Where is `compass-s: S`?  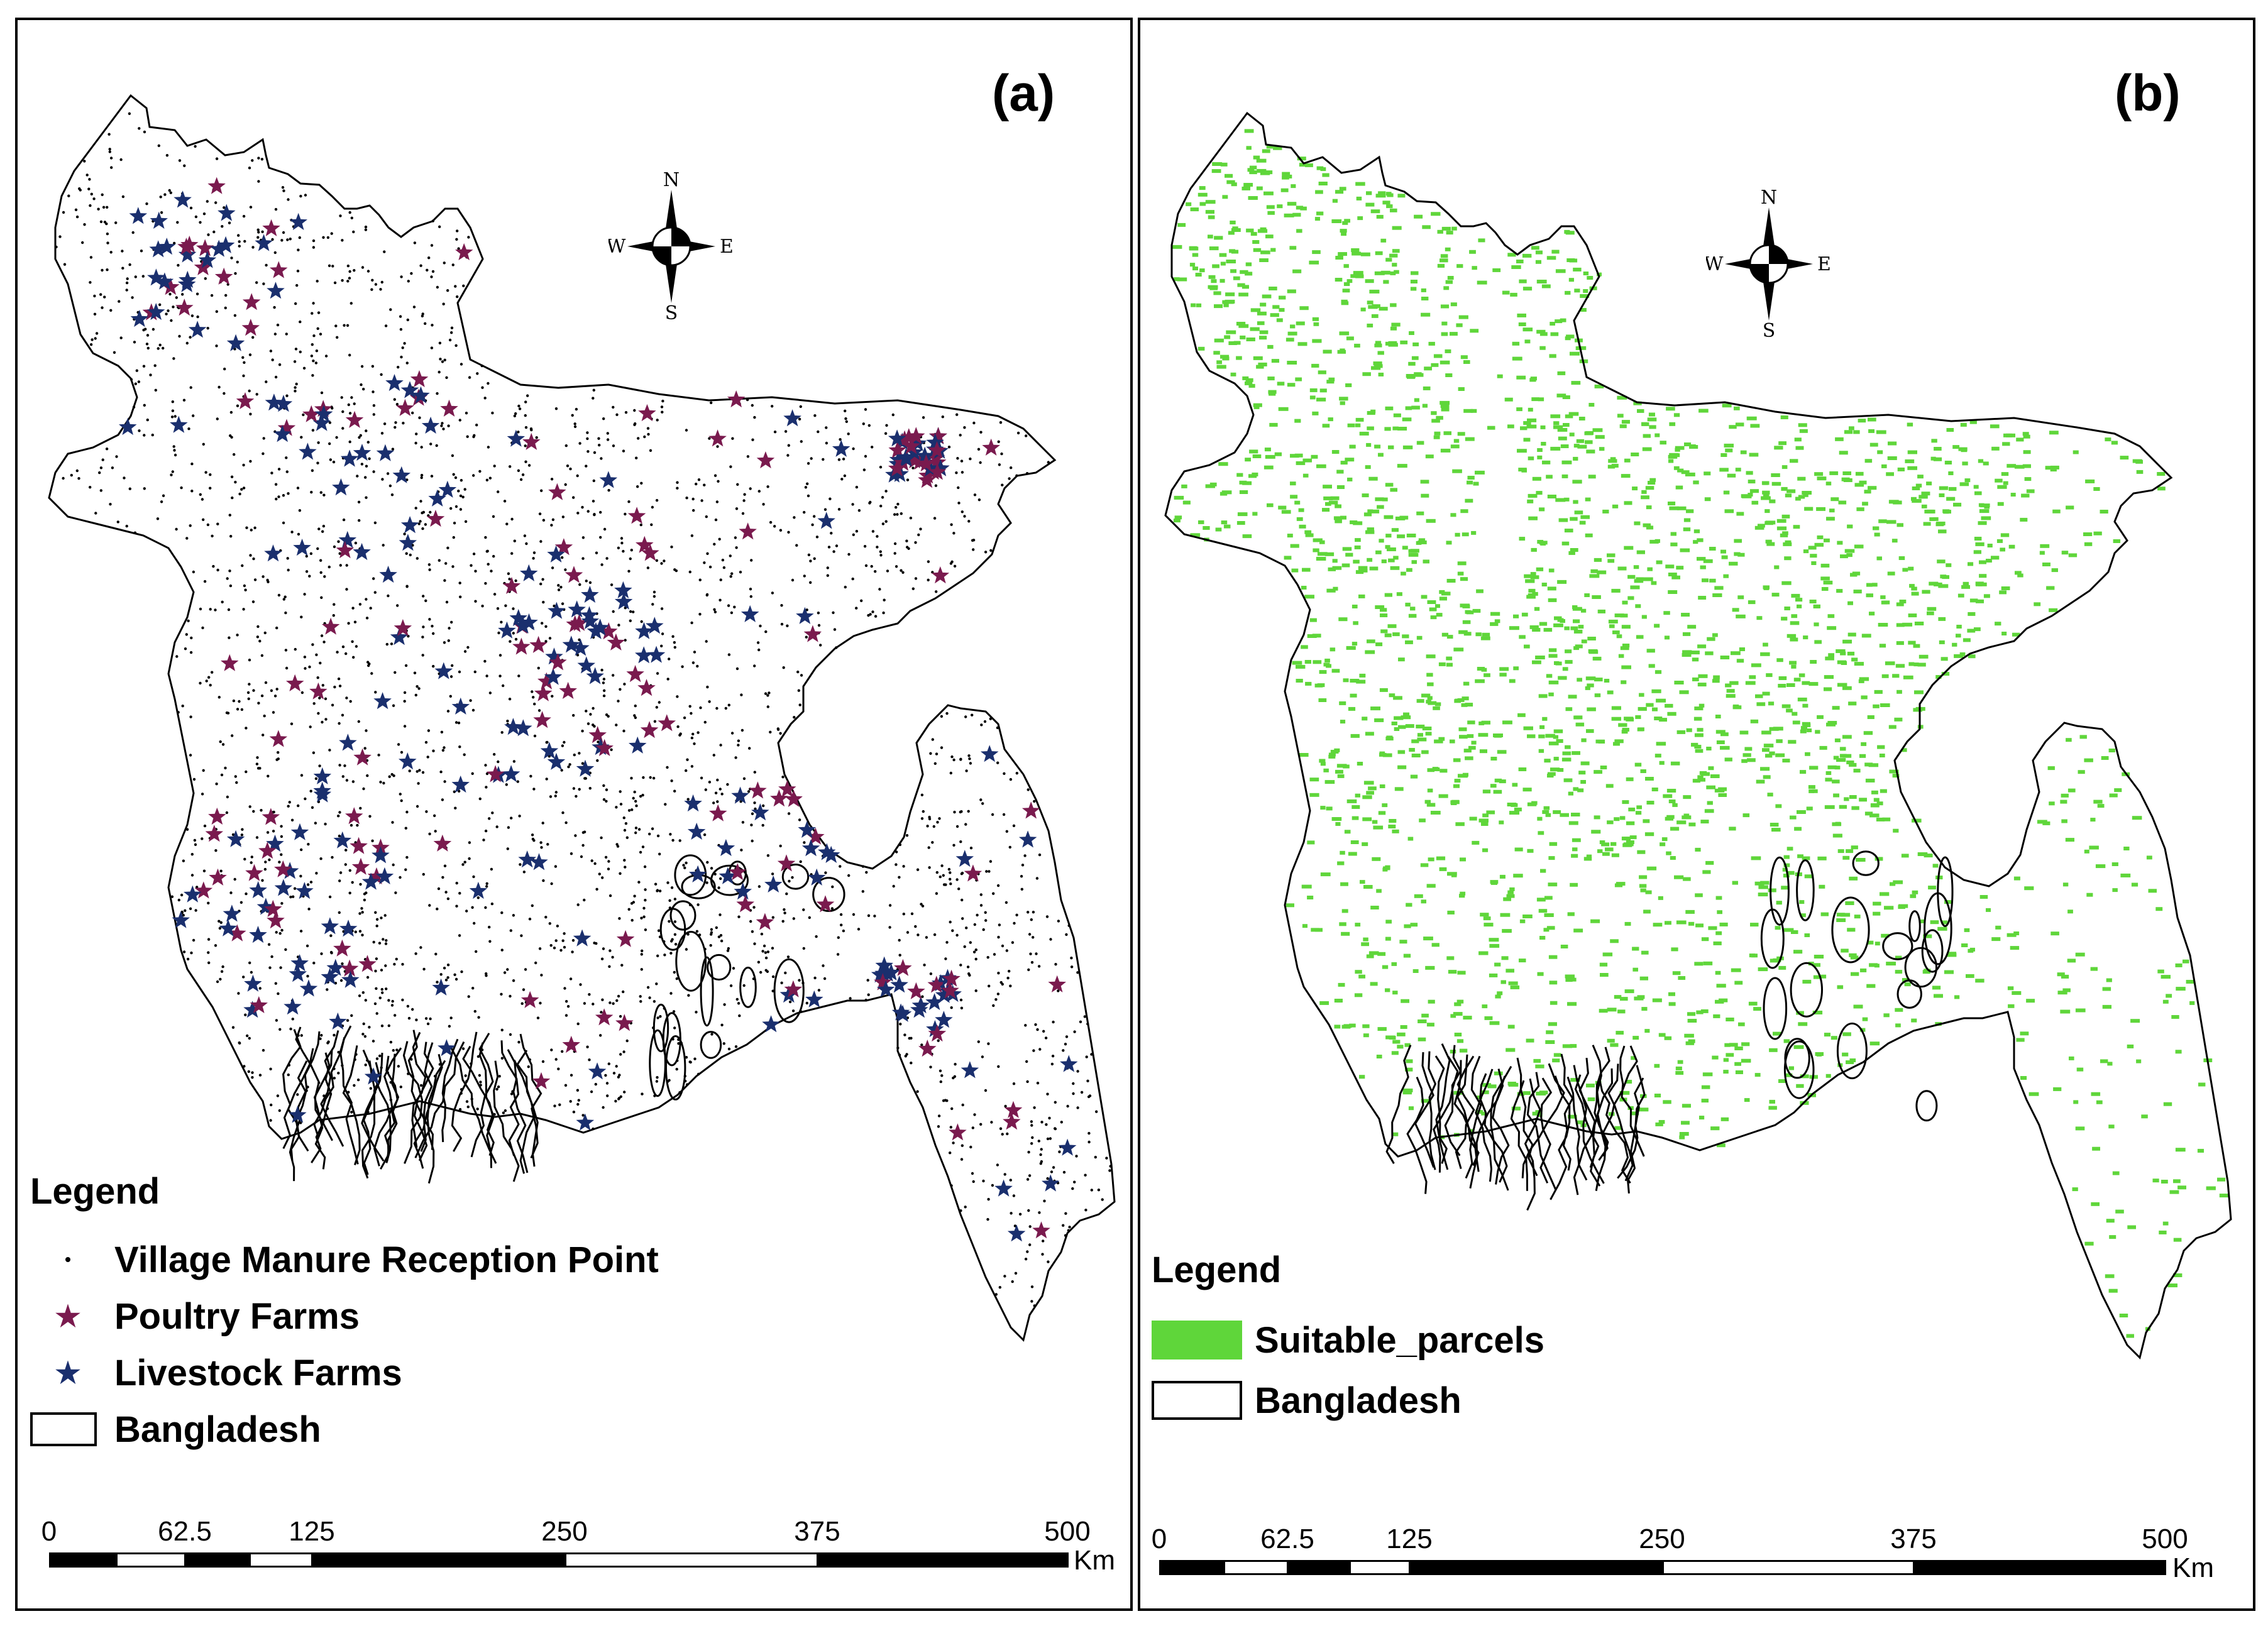
compass-s: S is located at coordinates (672, 312).